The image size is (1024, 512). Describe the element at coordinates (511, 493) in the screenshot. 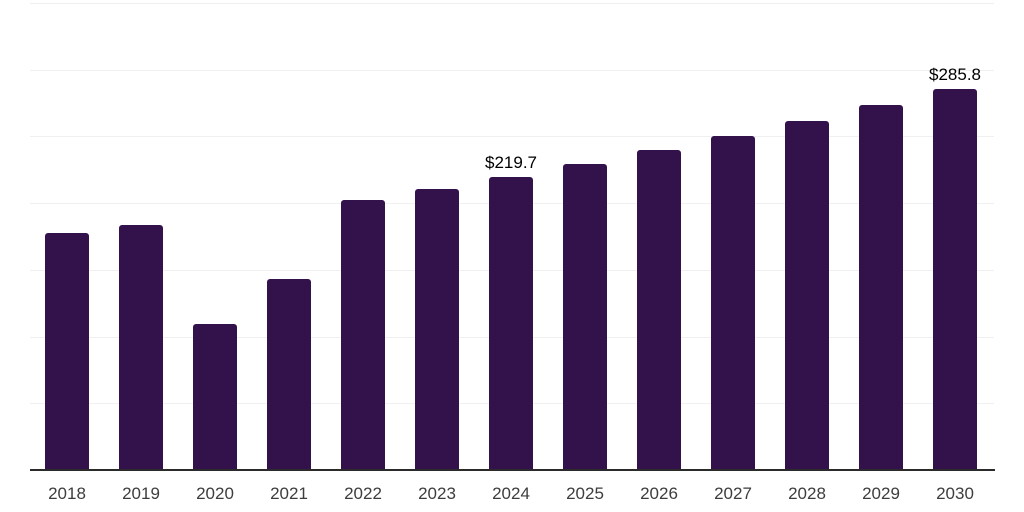

I see `x-tick-label-2024: 2024` at that location.